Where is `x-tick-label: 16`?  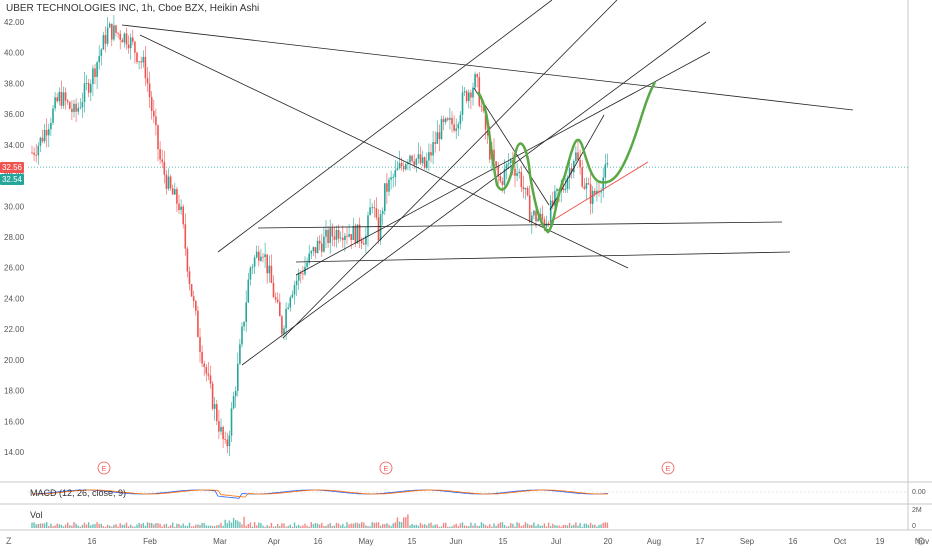 x-tick-label: 16 is located at coordinates (92, 541).